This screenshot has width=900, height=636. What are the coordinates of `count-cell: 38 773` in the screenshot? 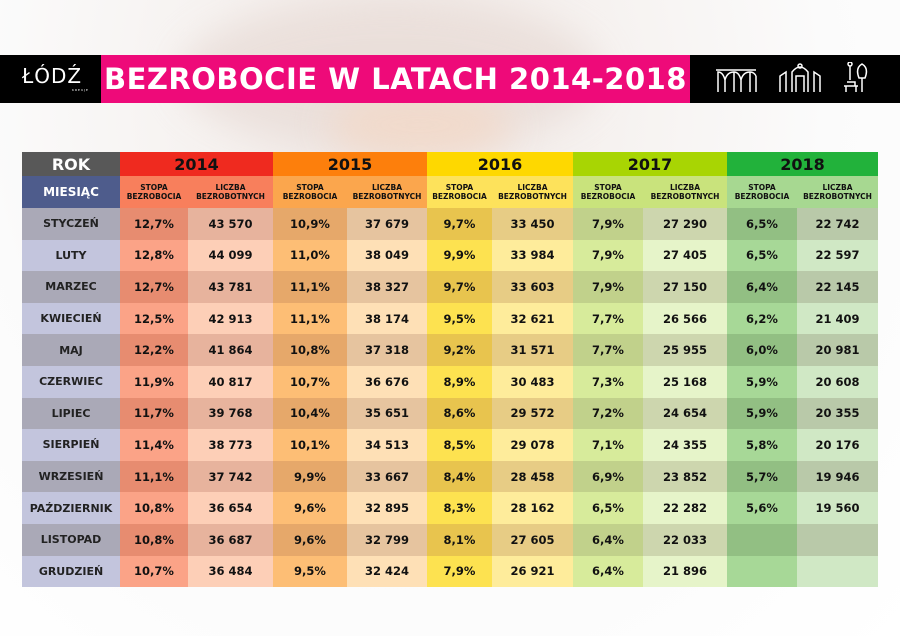 It's located at (230, 445).